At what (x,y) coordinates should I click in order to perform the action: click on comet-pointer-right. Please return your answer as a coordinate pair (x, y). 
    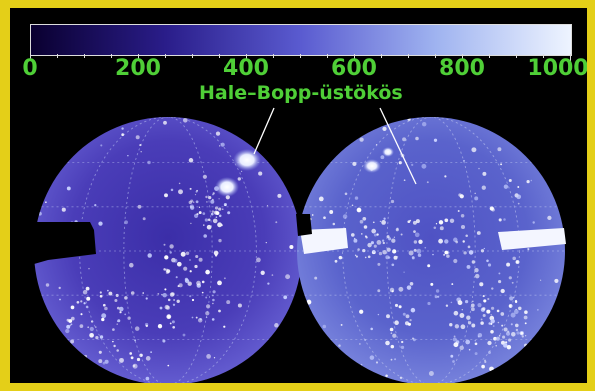
    Looking at the image, I should click on (398, 146).